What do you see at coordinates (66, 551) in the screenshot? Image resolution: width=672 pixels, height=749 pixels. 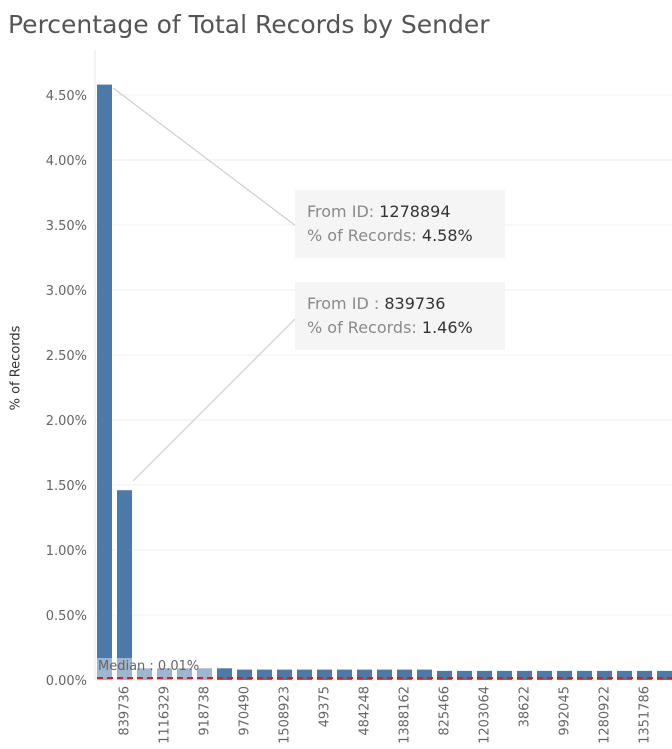 I see `y-tick-label: 1.00%` at bounding box center [66, 551].